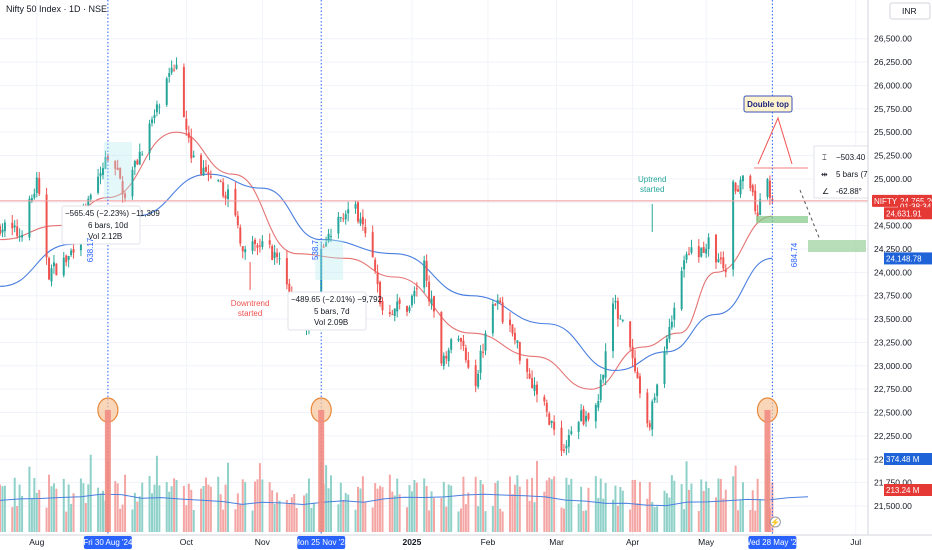  Describe the element at coordinates (910, 11) in the screenshot. I see `currency-box` at that location.